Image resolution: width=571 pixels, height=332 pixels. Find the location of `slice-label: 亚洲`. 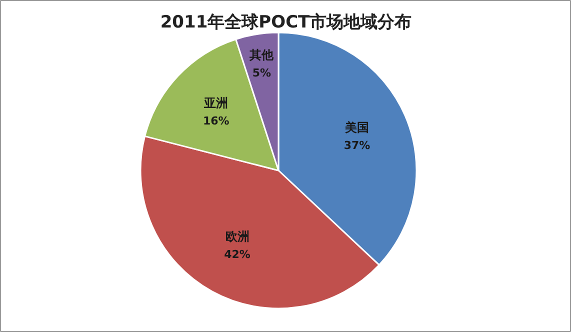

slice-label: 亚洲 is located at coordinates (215, 103).